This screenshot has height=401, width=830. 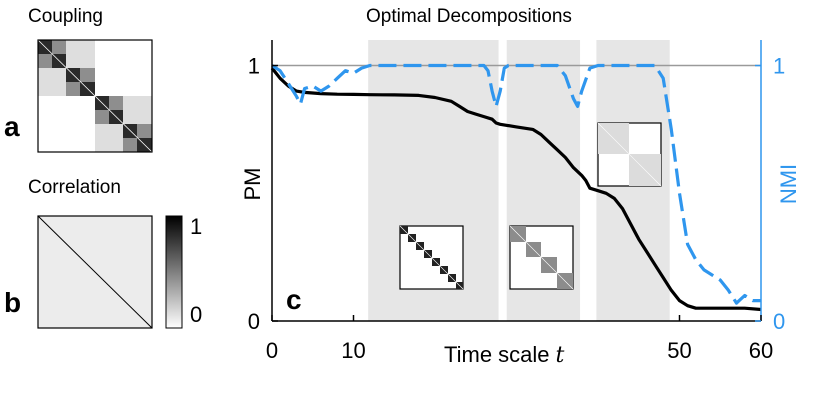 I want to click on y-tick-label-left: 0, so click(x=254, y=321).